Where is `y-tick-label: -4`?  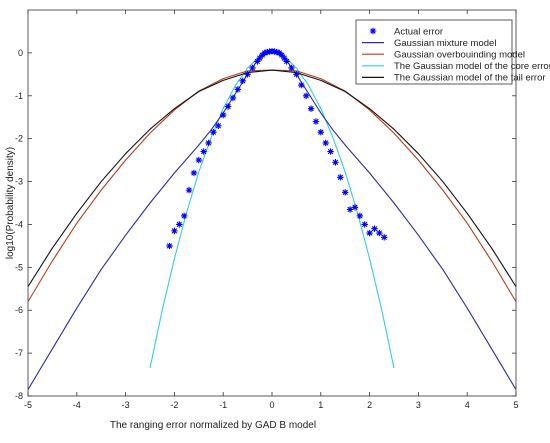
y-tick-label: -4 is located at coordinates (19, 224).